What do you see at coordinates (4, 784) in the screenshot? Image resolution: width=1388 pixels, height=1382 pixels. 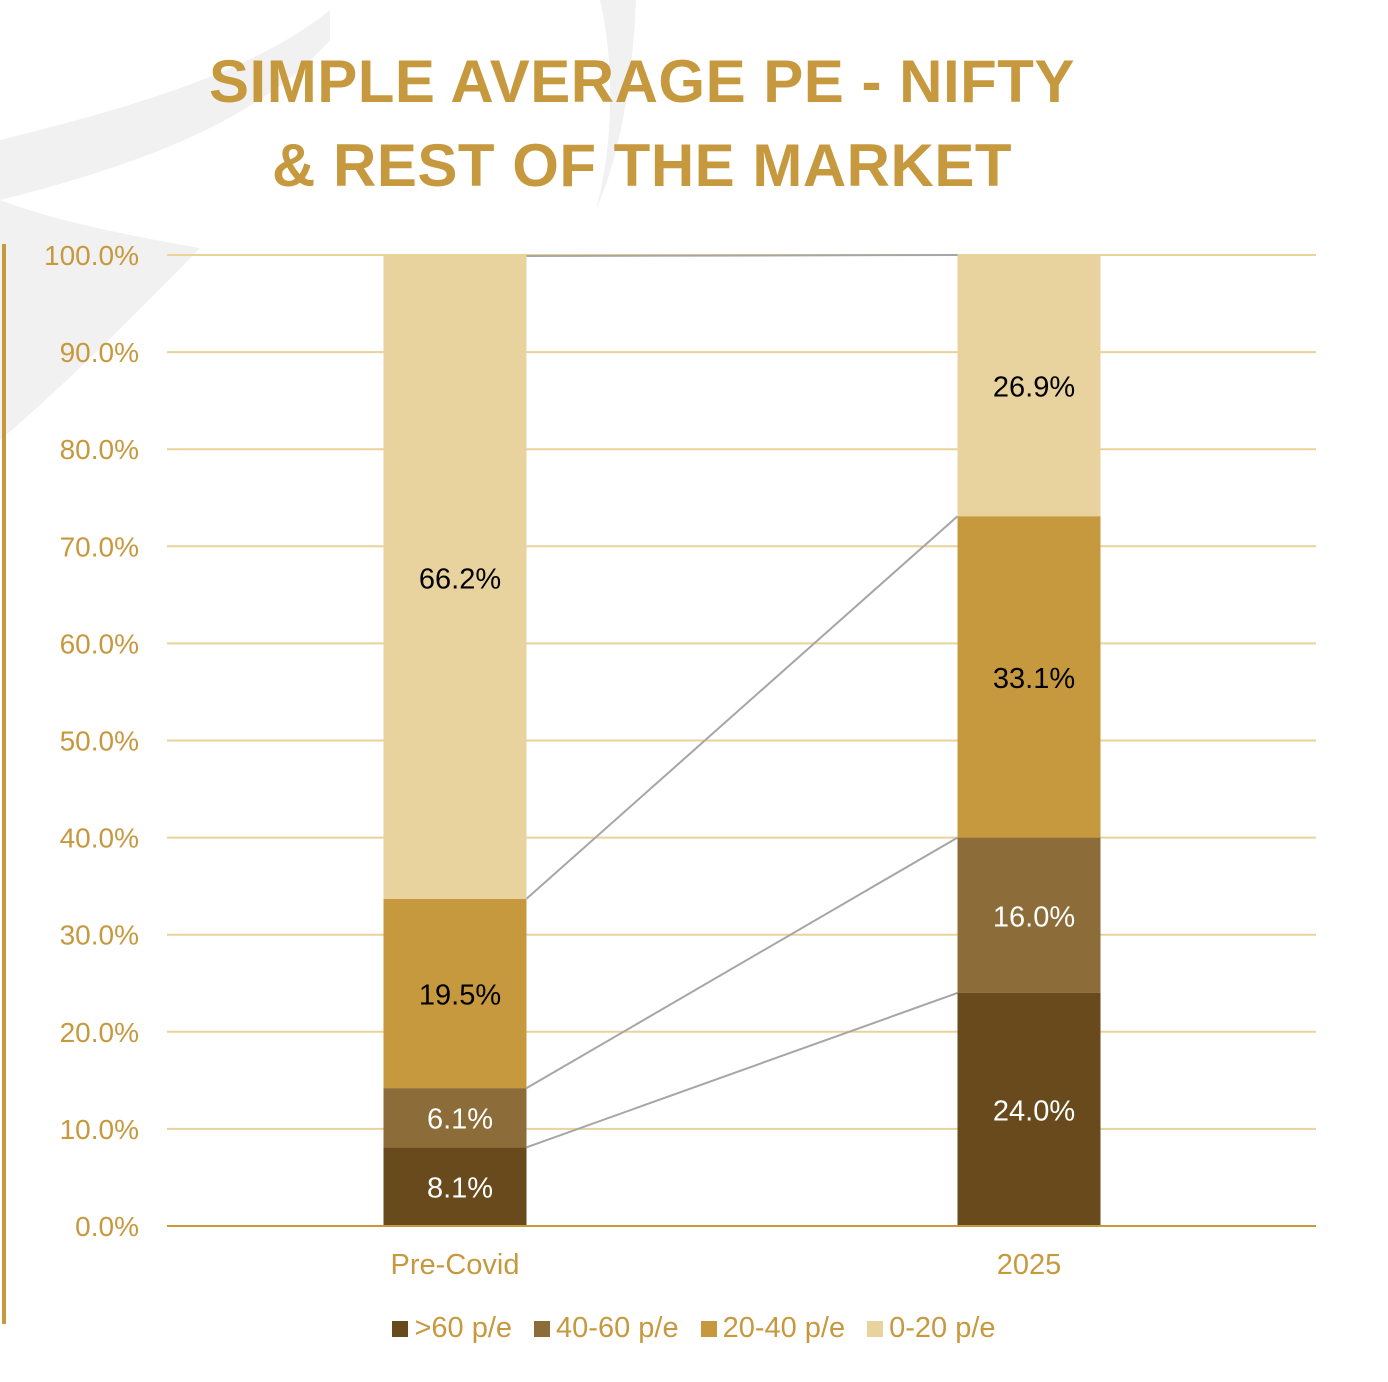 I see `left-accent-rule` at bounding box center [4, 784].